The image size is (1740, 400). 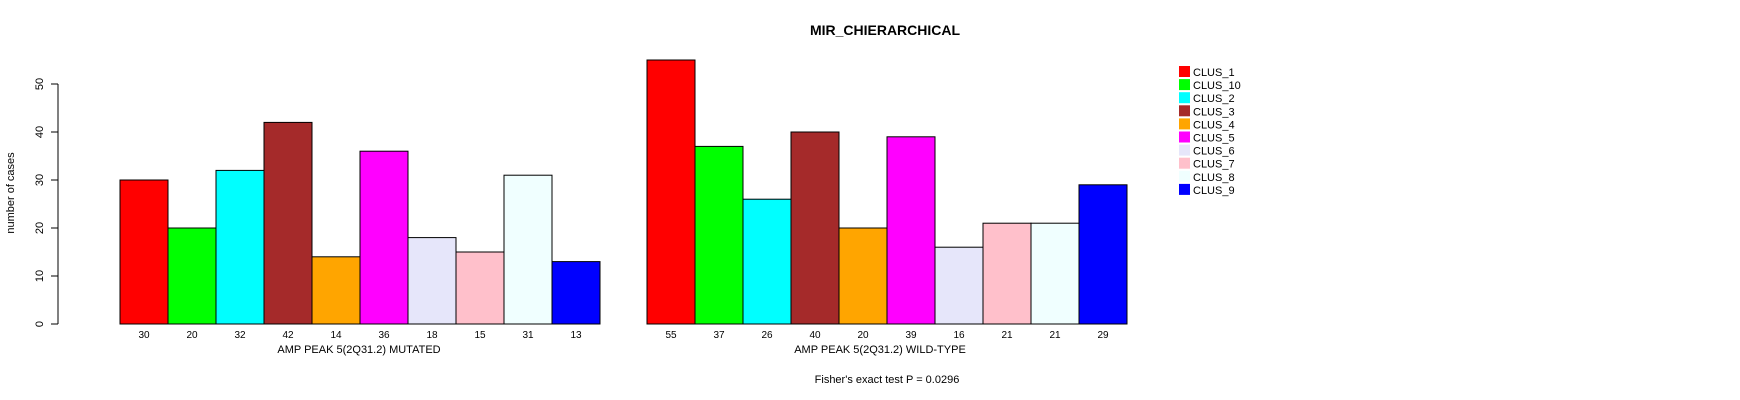 What do you see at coordinates (1214, 139) in the screenshot?
I see `legend-label: CLUS_5` at bounding box center [1214, 139].